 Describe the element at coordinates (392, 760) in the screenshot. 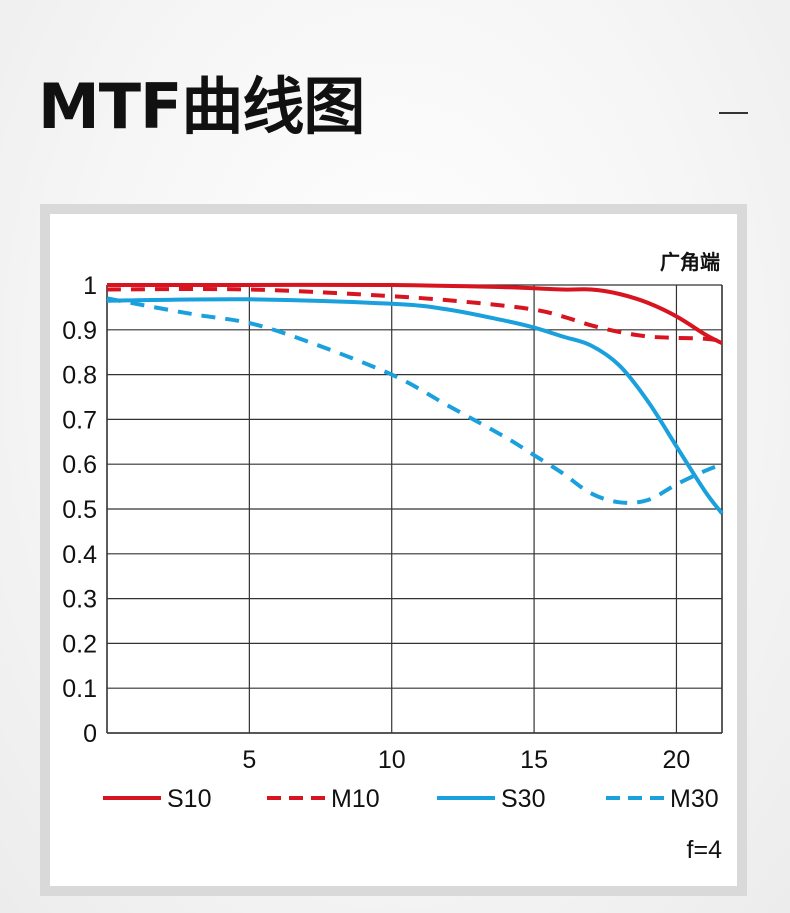

I see `x-tick-label: 10` at that location.